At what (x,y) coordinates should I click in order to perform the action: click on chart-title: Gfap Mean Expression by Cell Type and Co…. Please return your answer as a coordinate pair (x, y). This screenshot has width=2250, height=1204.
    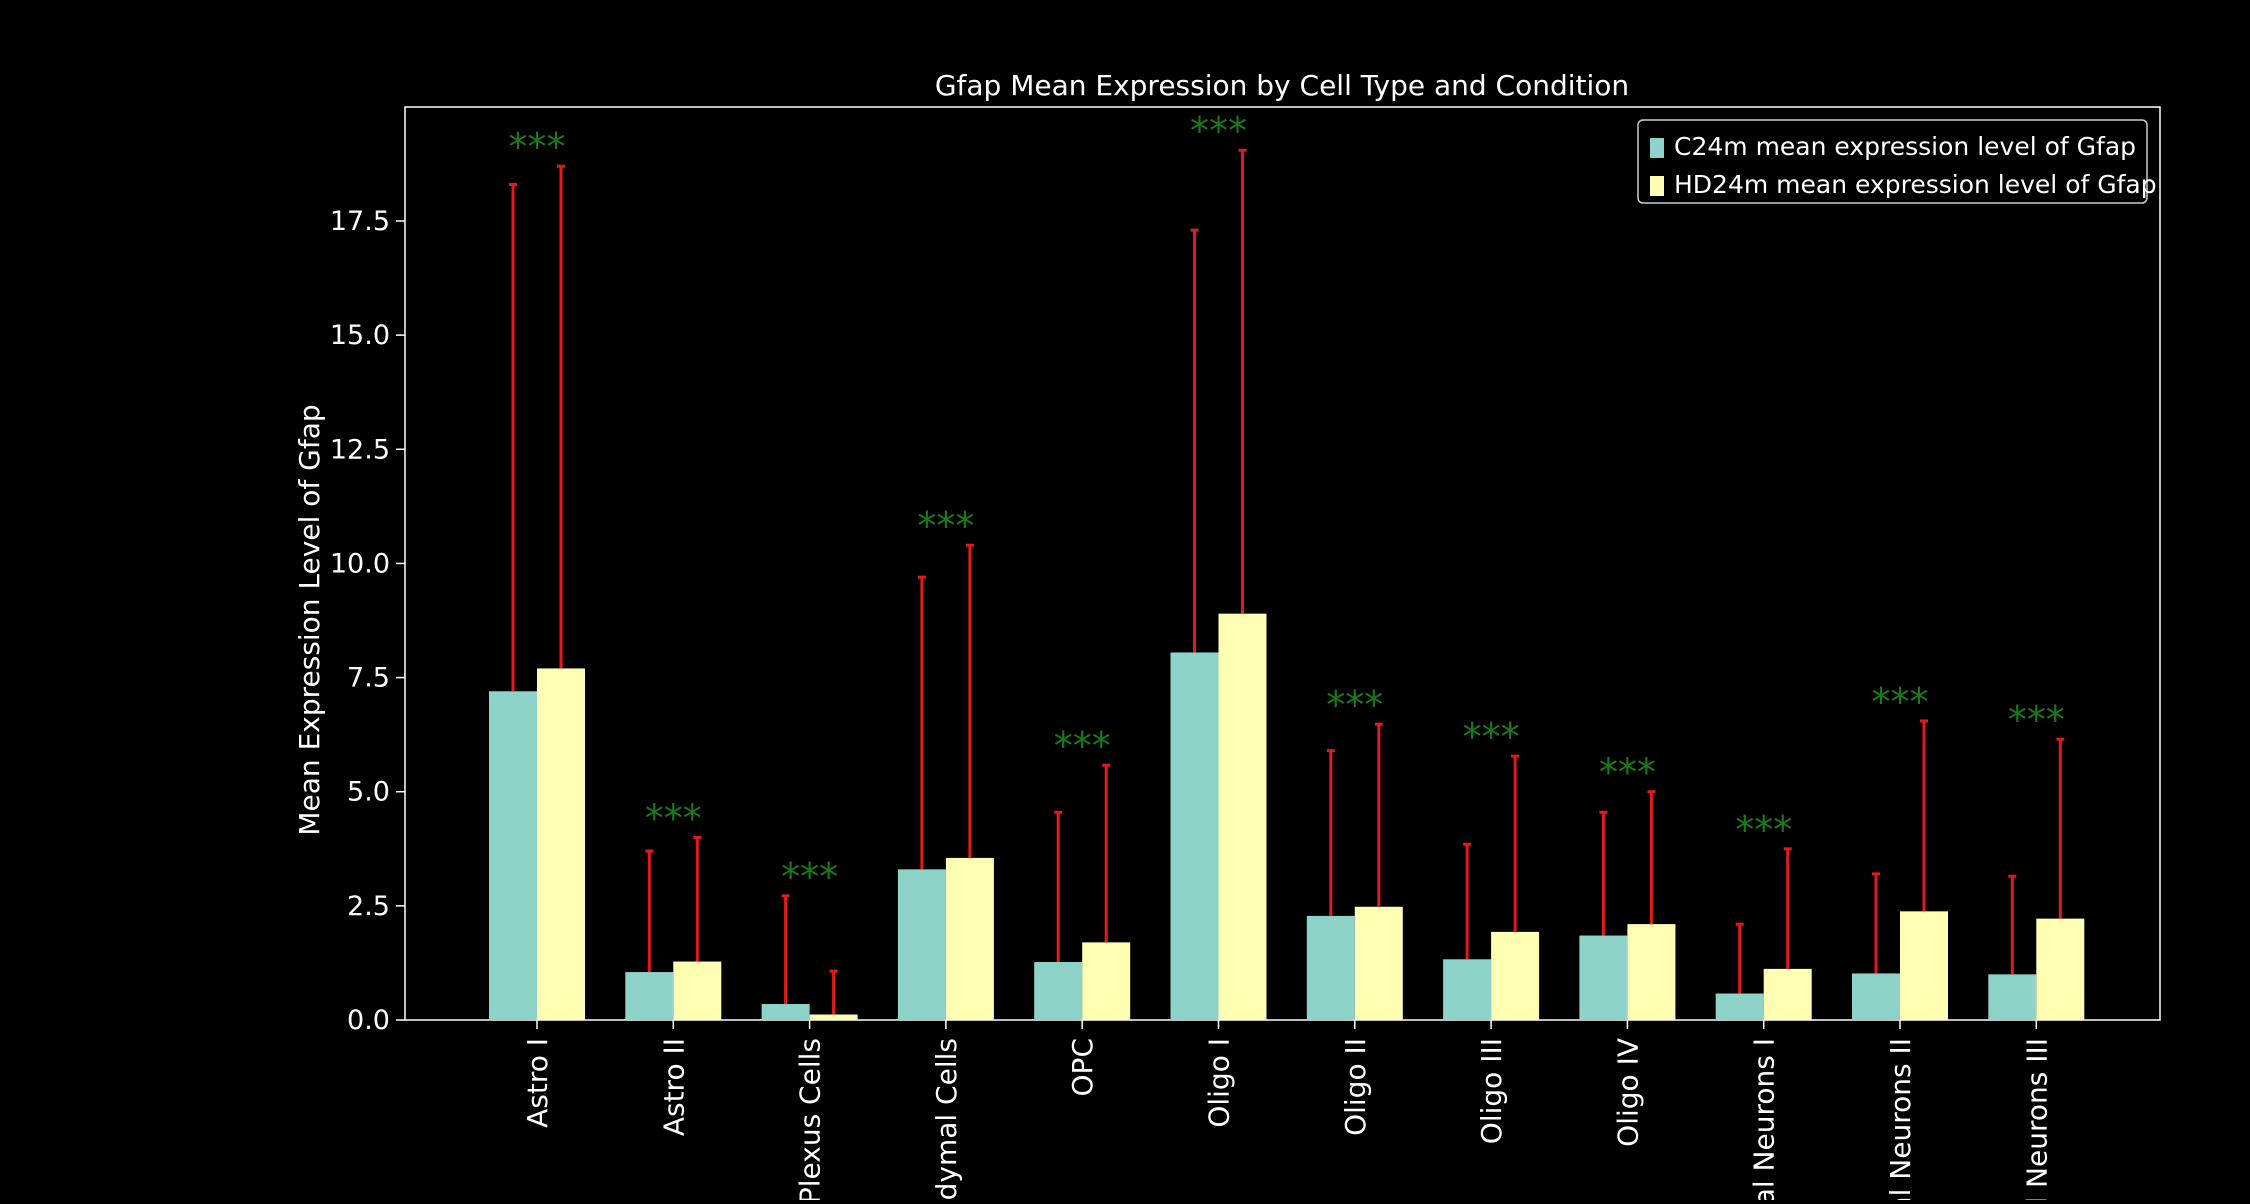
    Looking at the image, I should click on (1282, 85).